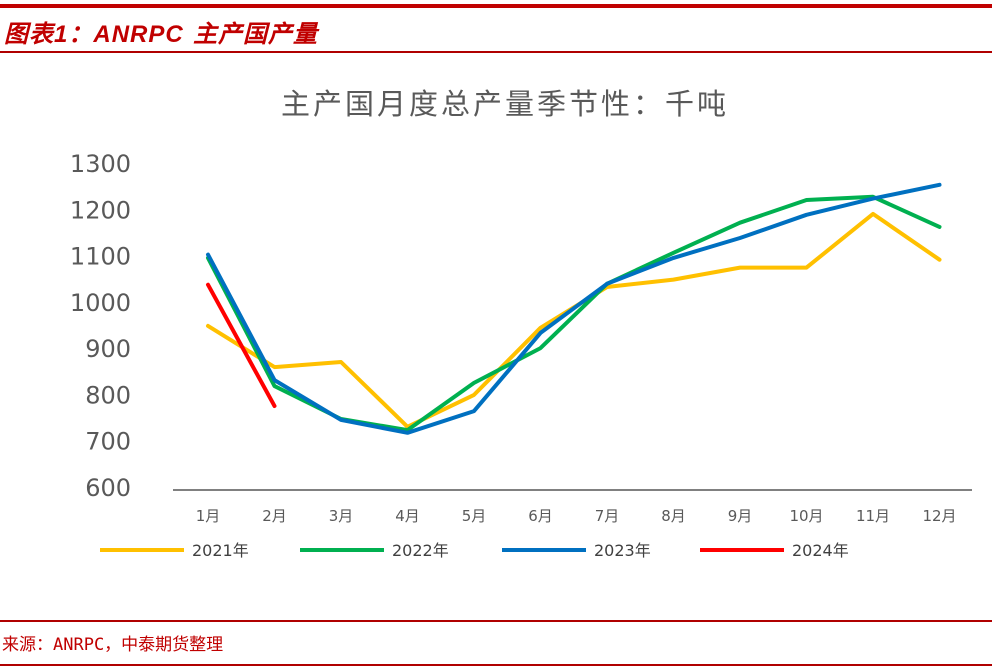  I want to click on title-divider, so click(496, 52).